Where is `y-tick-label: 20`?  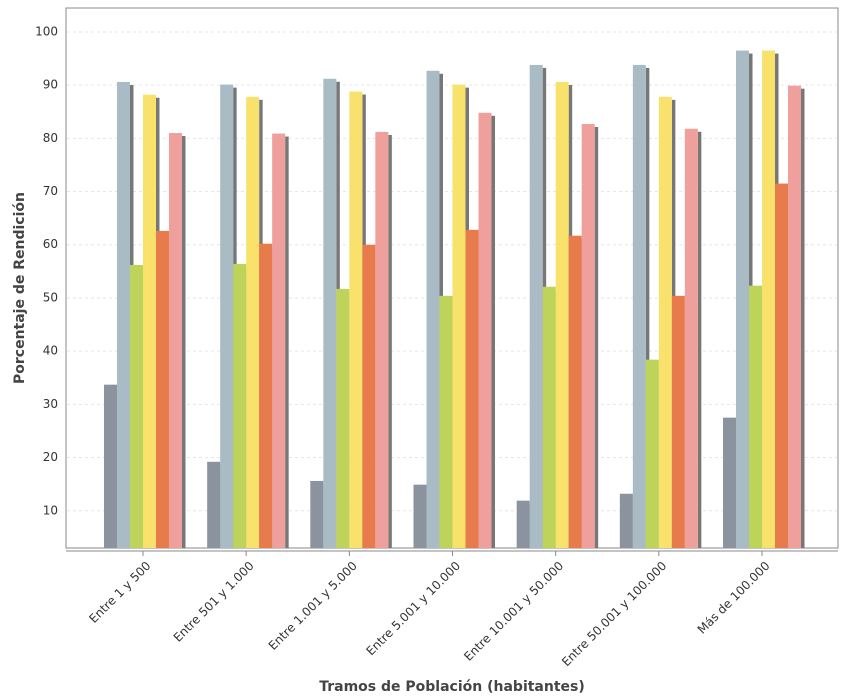
y-tick-label: 20 is located at coordinates (50, 457).